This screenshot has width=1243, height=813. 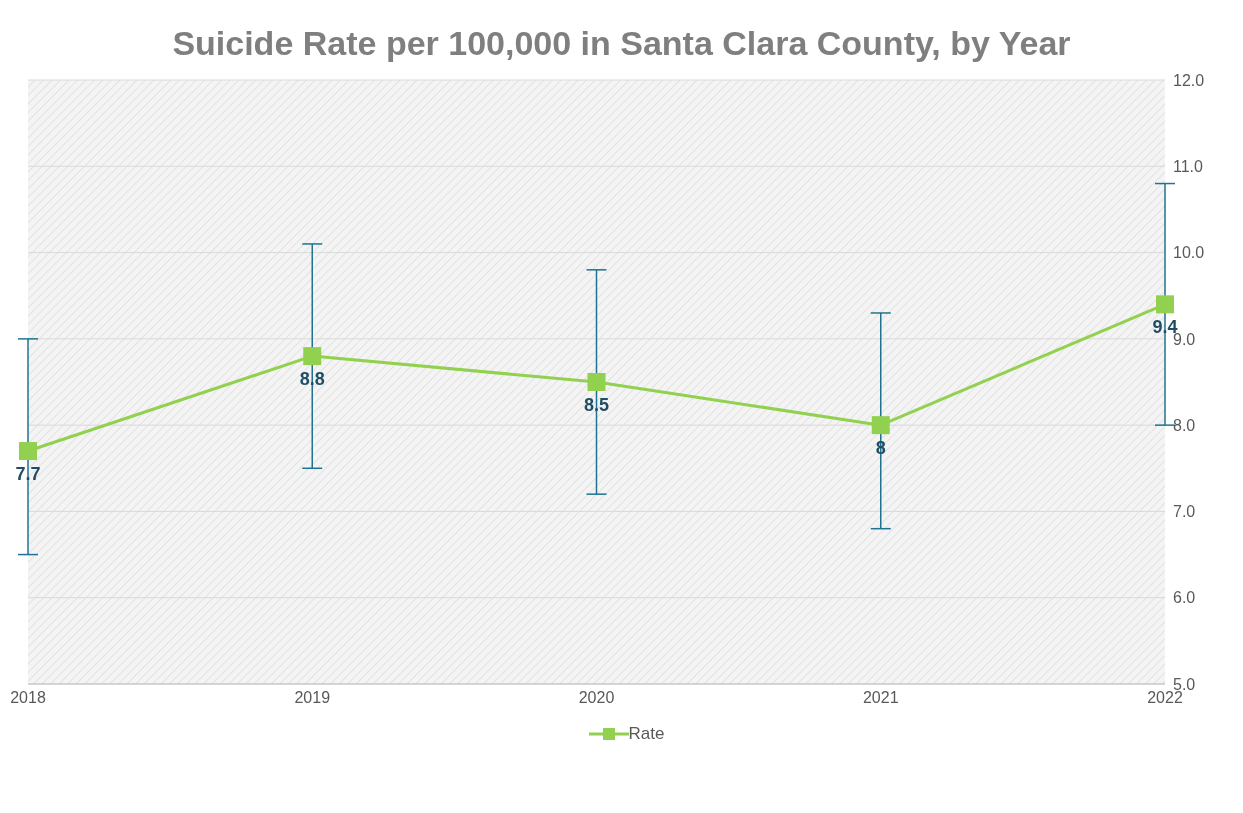 I want to click on chart-title: Suicide Rate per 100,000 in Santa Clara County, by Year, so click(x=621, y=43).